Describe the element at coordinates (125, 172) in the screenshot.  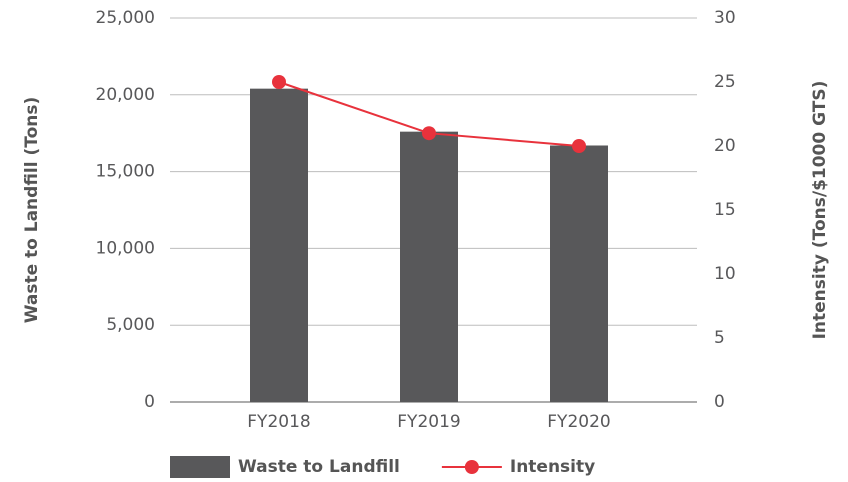
I see `y-tick-label: 15,000` at that location.